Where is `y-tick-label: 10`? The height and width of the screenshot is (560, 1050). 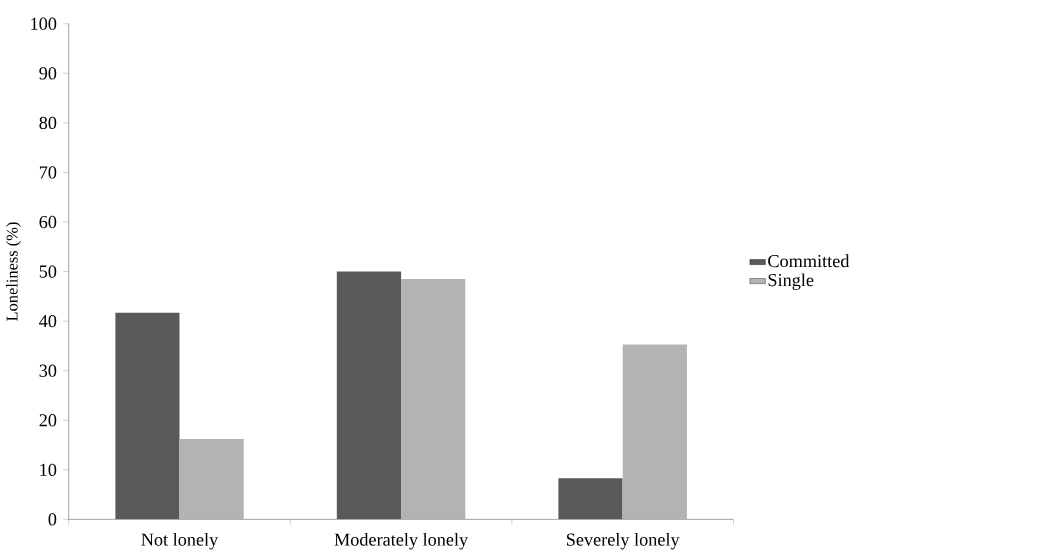
y-tick-label: 10 is located at coordinates (48, 470).